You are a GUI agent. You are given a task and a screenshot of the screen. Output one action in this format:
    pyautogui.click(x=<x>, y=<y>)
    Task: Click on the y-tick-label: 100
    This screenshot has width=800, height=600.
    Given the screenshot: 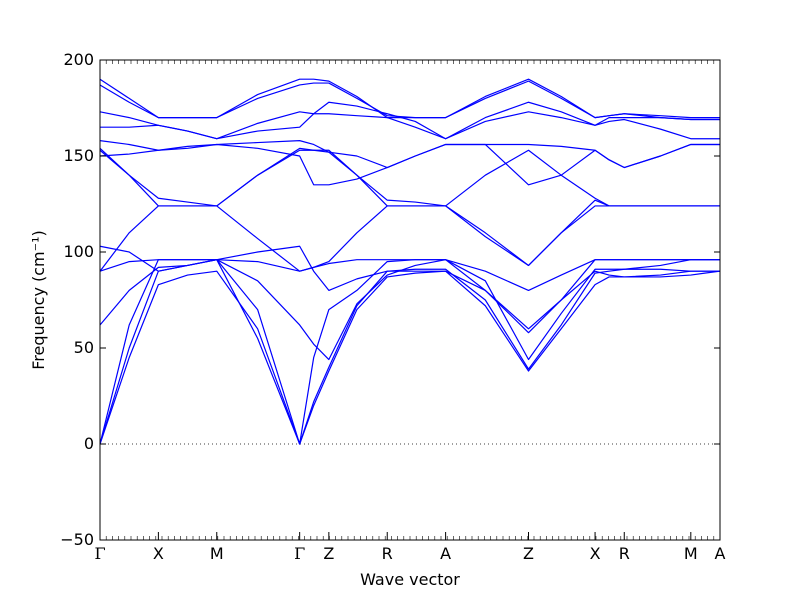 What is the action you would take?
    pyautogui.click(x=78, y=251)
    